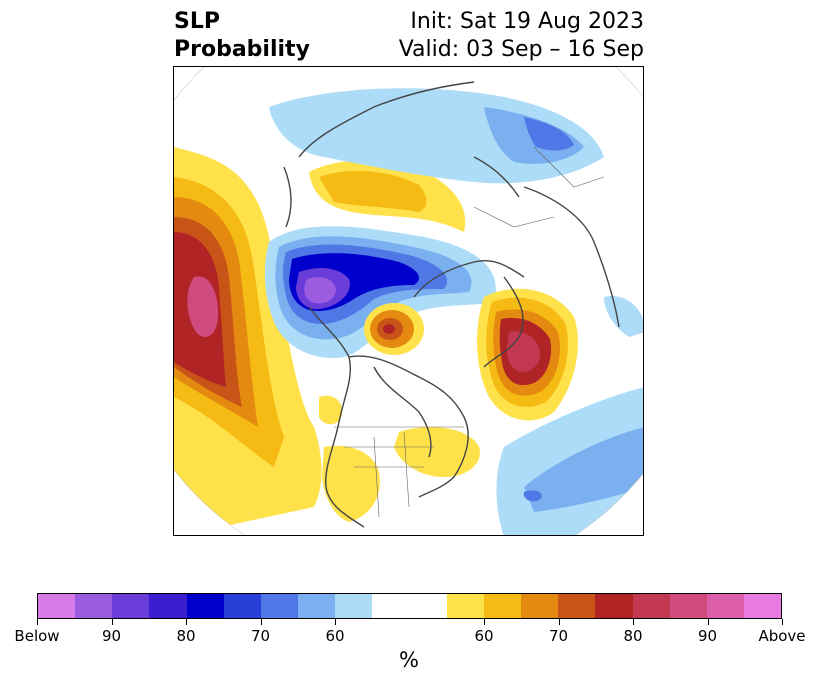 The image size is (819, 686). What do you see at coordinates (399, 458) in the screenshot?
I see `north-america-above-anomaly` at bounding box center [399, 458].